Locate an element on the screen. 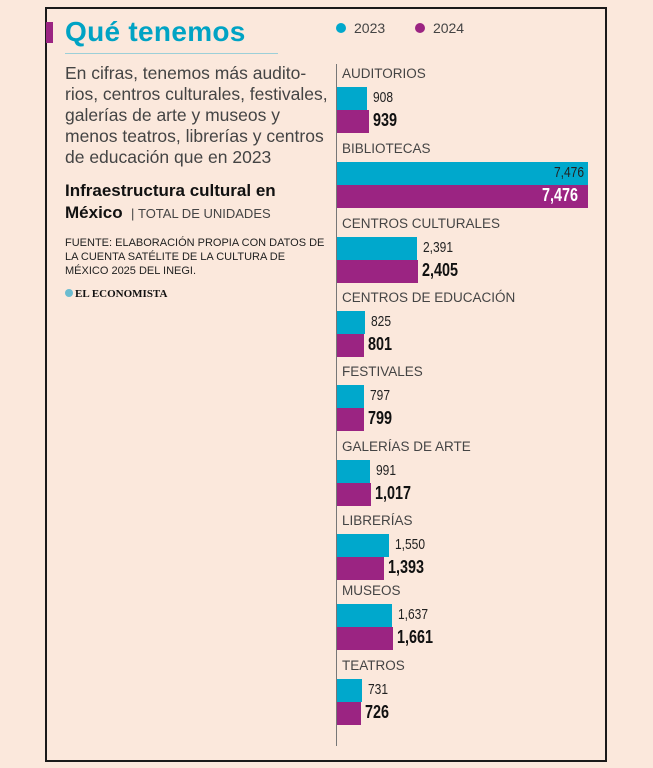 Image resolution: width=653 pixels, height=768 pixels. category-label: FESTIVALES is located at coordinates (382, 371).